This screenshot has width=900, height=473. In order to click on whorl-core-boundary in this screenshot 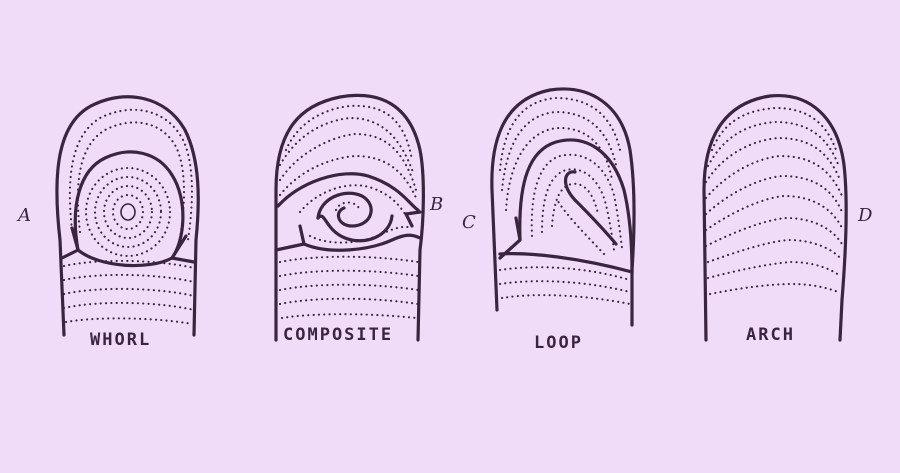, I will do `click(129, 209)`.